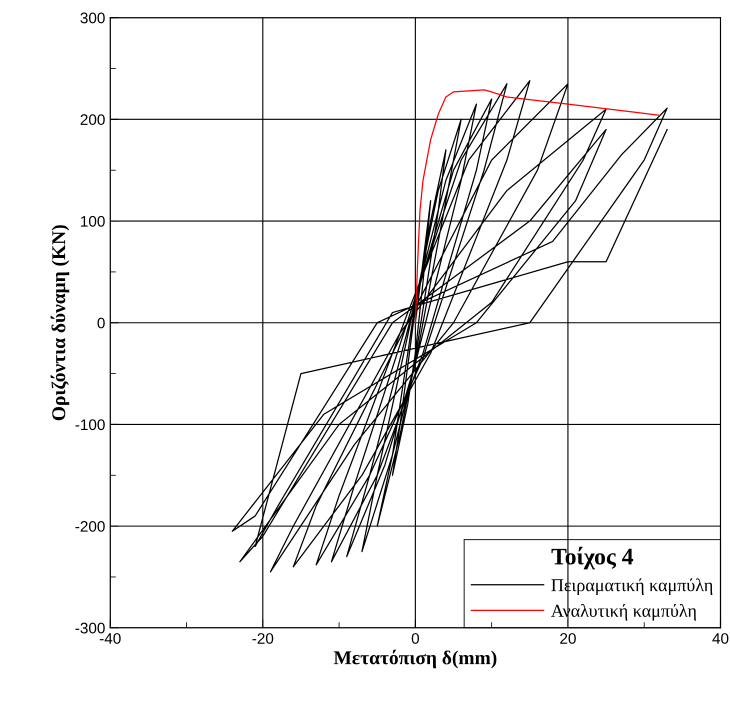  What do you see at coordinates (101, 323) in the screenshot?
I see `y-tick-label: 0` at bounding box center [101, 323].